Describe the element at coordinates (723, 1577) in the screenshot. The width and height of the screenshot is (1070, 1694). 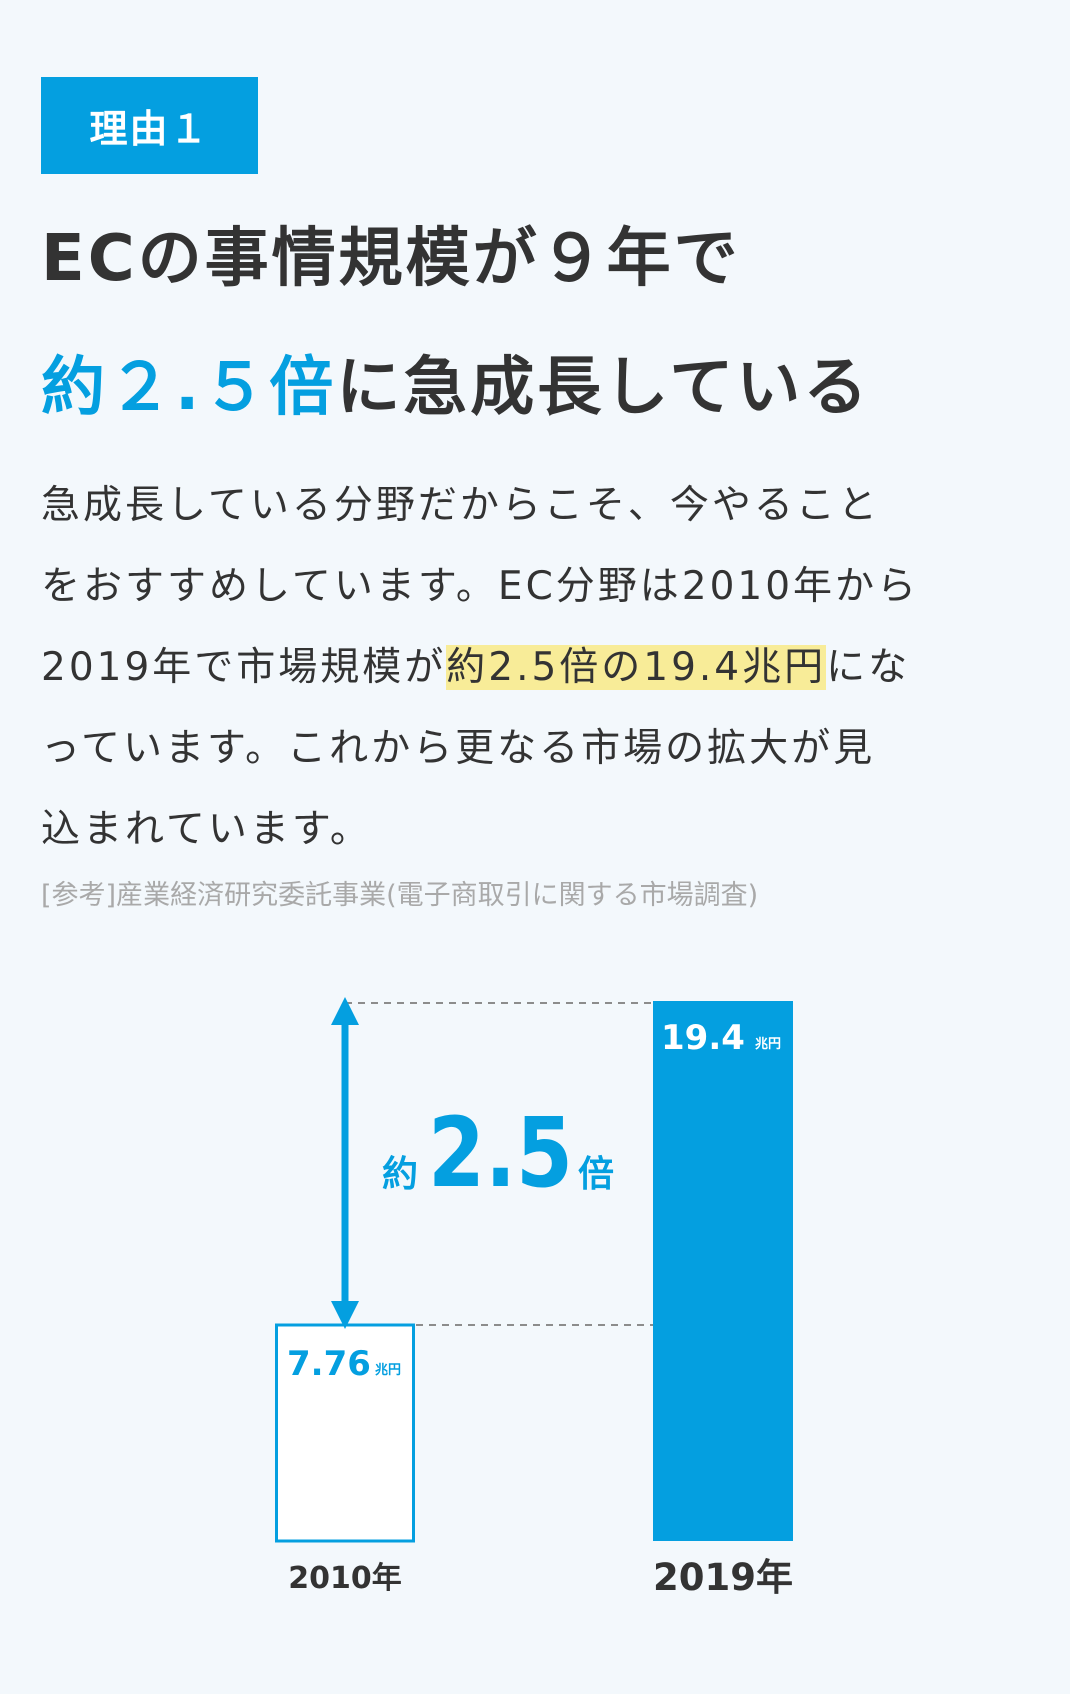
I see `category-label-2019: 2019年` at that location.